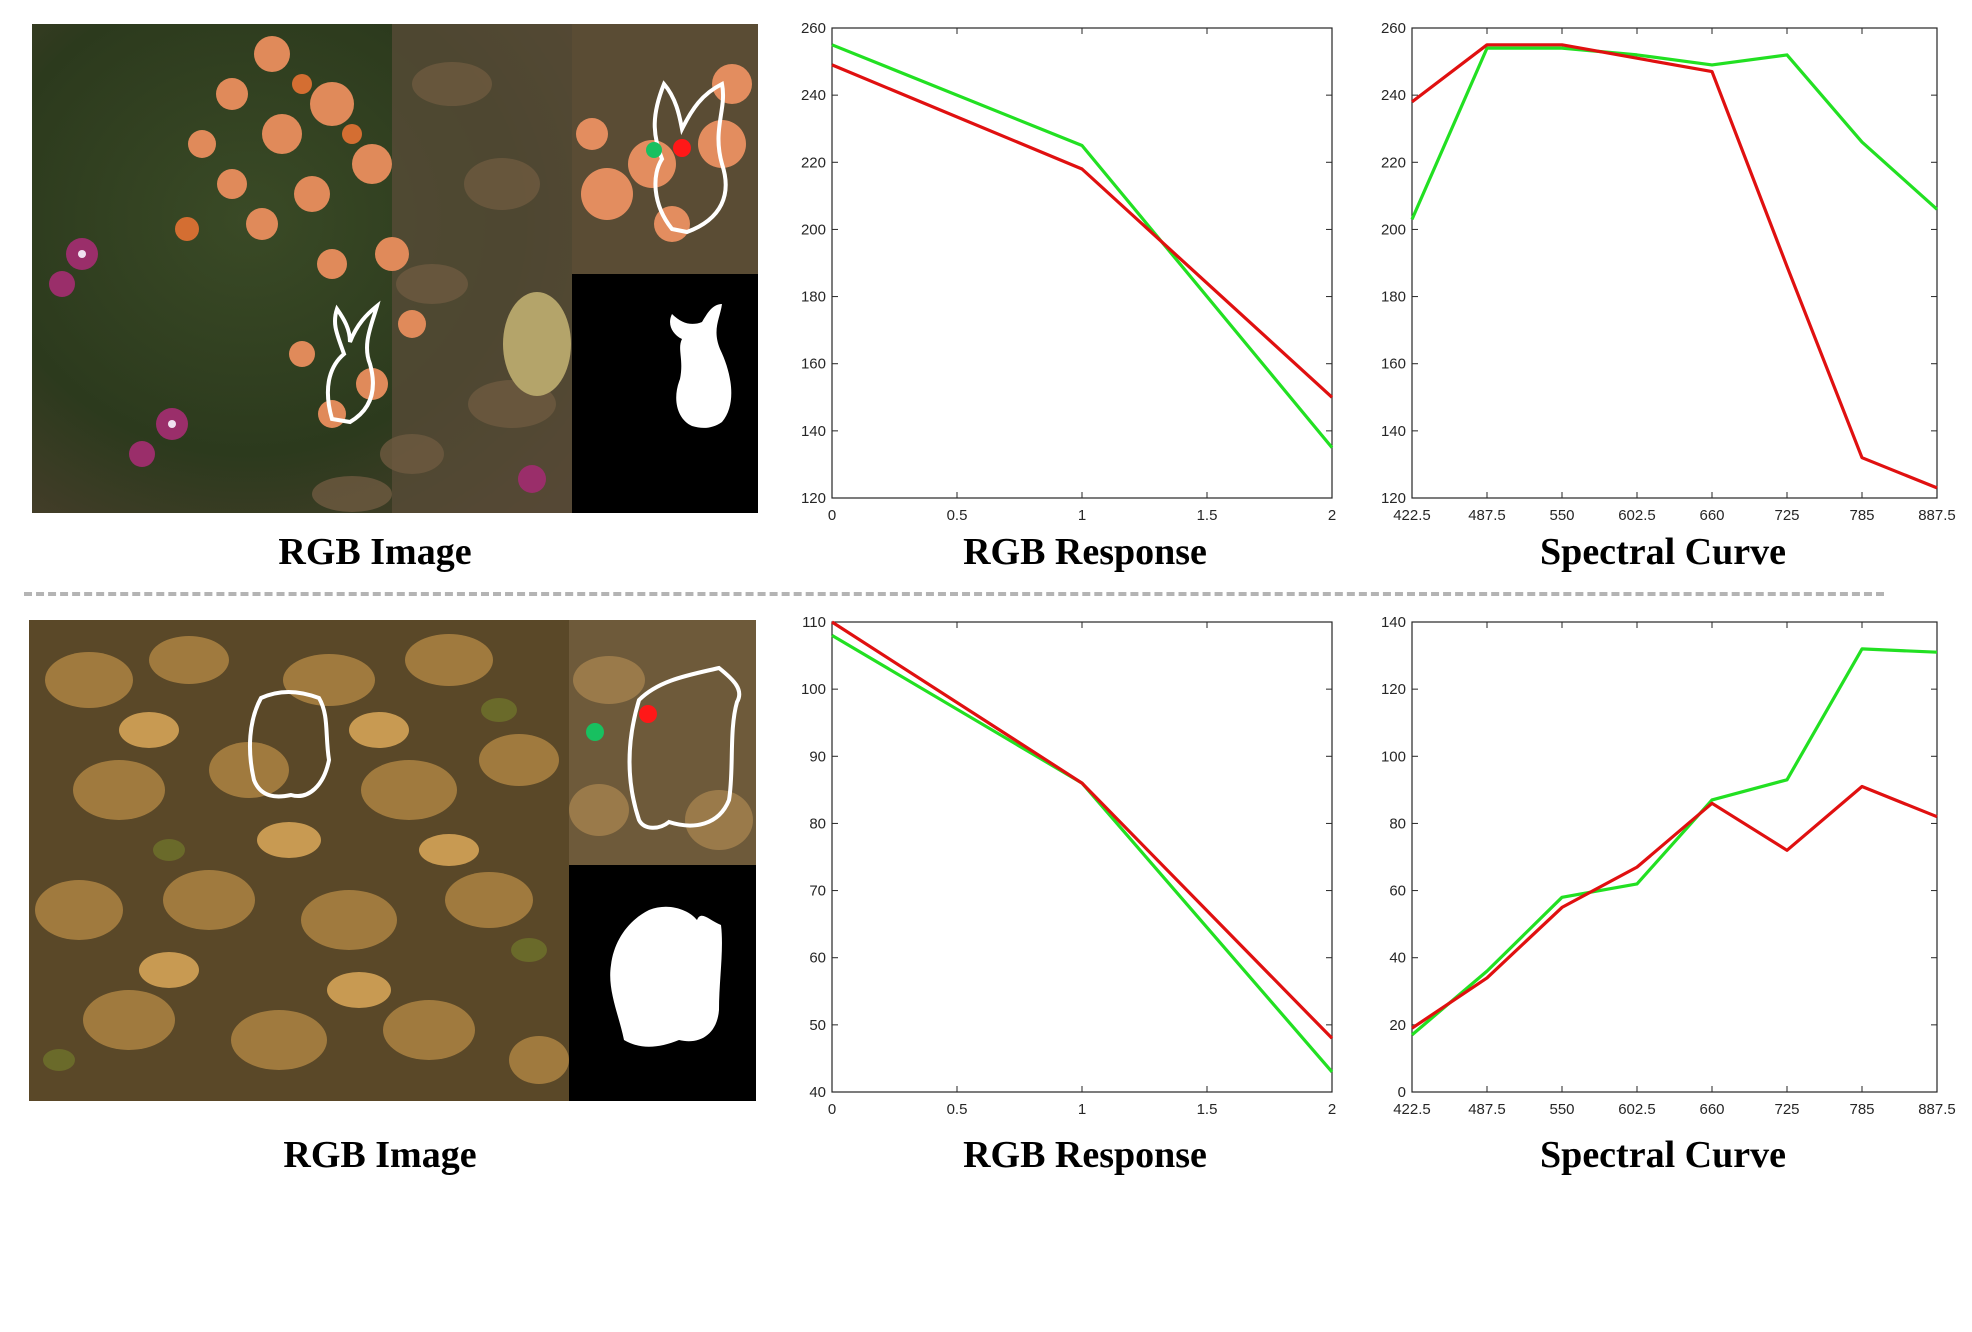  I want to click on chart-svg: 40 50 60 70 80 90 100 110 0 0.5 1 1.5 2, so click(1068, 866).